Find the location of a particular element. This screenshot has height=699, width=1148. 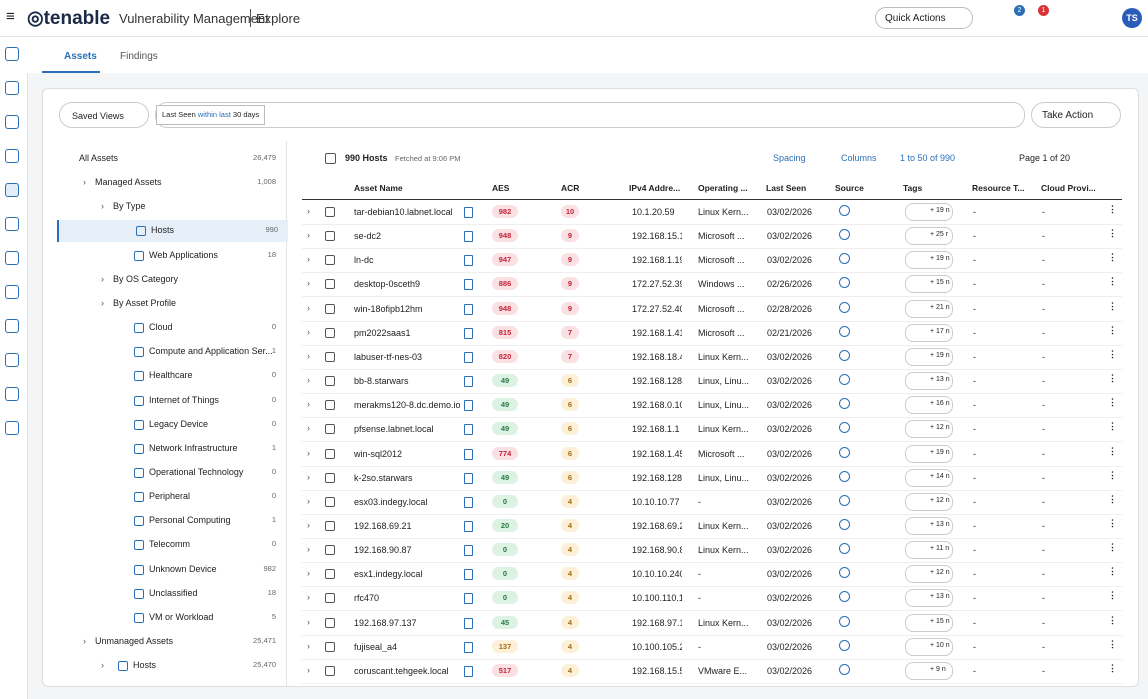

spacing: Spacing is located at coordinates (789, 158).